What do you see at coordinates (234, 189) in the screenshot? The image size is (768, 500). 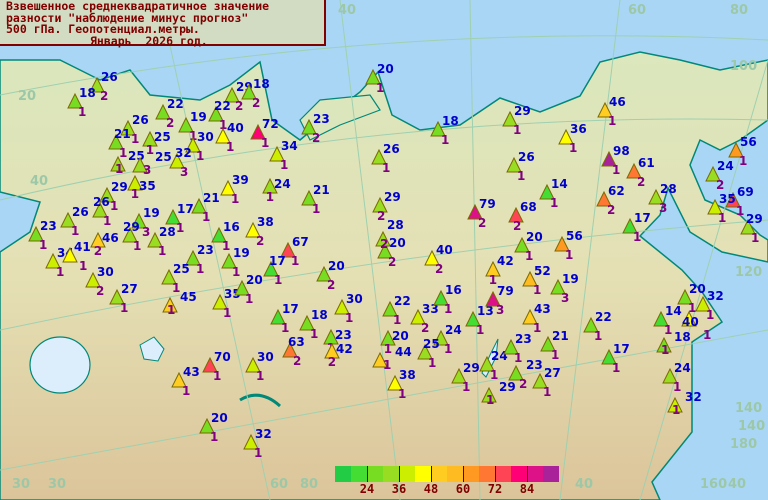 I see `station-marker: 391` at bounding box center [234, 189].